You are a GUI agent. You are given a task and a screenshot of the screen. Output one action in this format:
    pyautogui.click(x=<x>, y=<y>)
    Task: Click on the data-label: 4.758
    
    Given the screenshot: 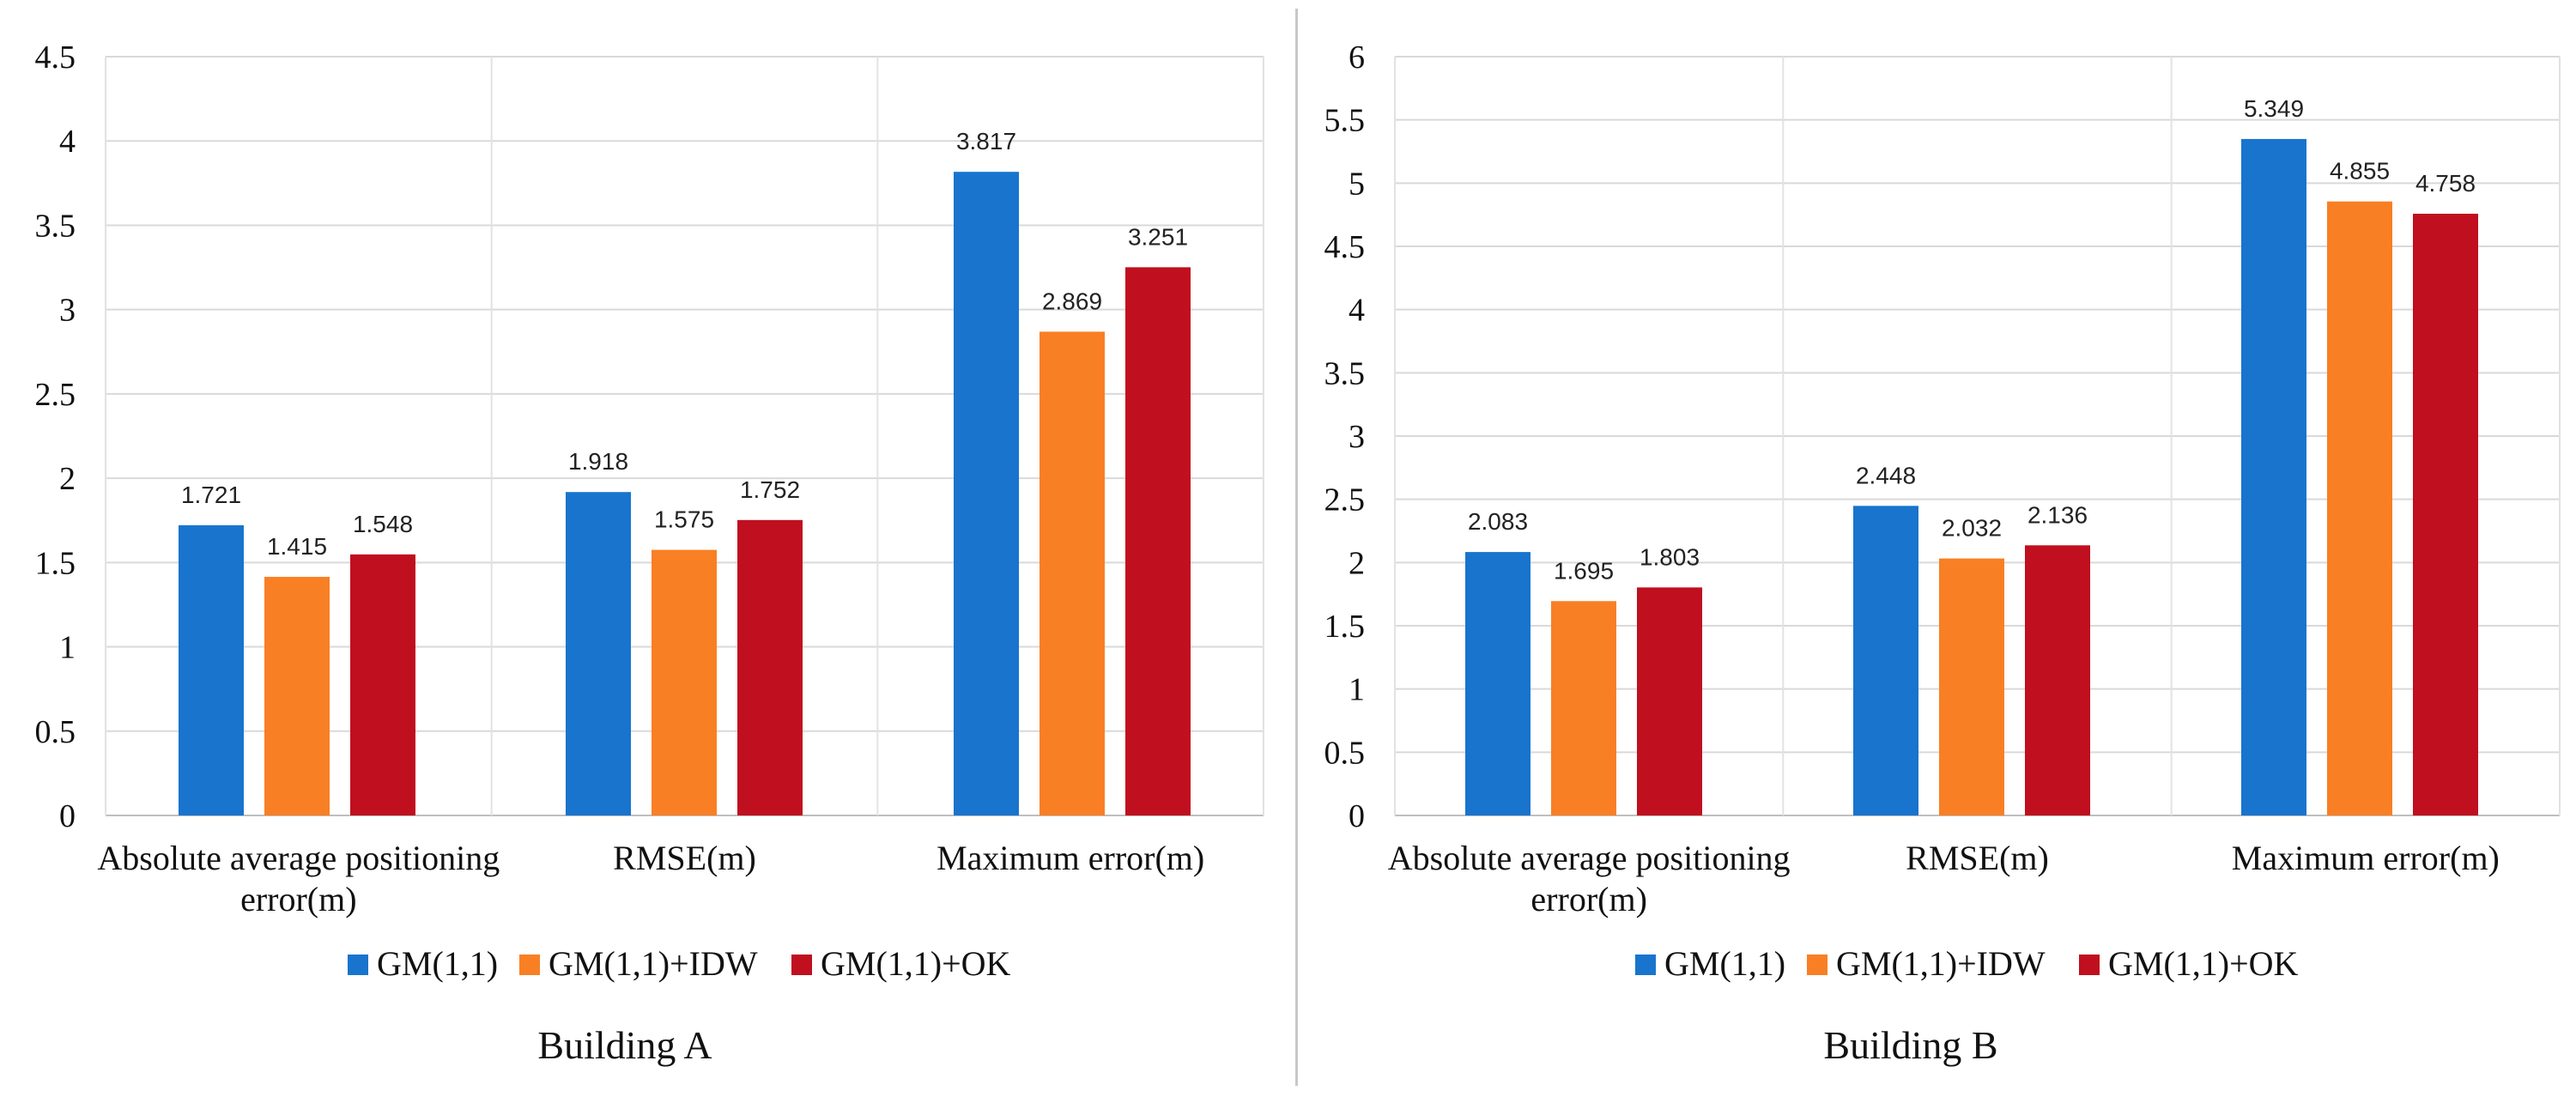 What is the action you would take?
    pyautogui.click(x=2445, y=183)
    